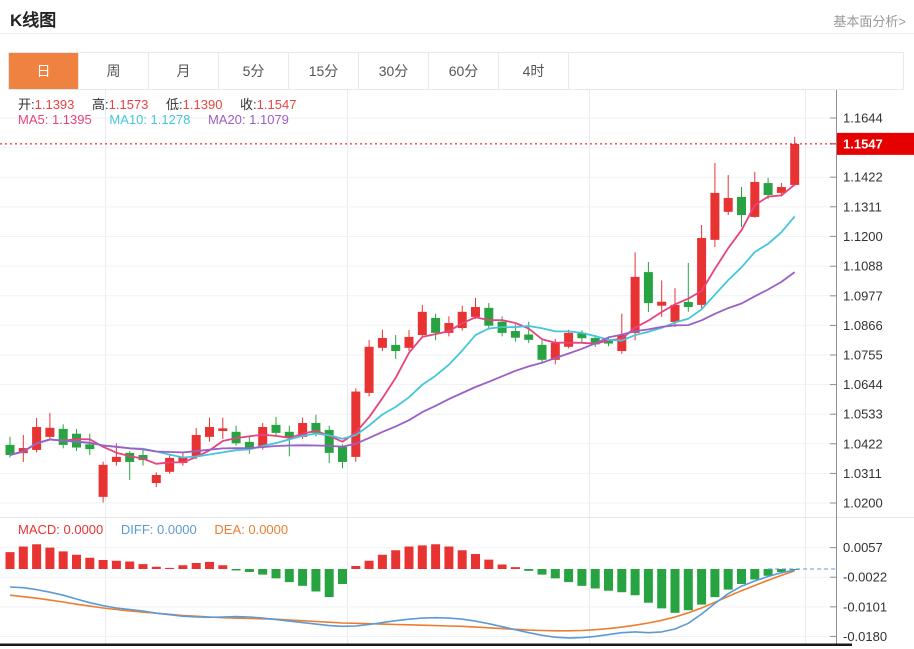 The height and width of the screenshot is (649, 914). I want to click on tab-5min: 5分, so click(254, 71).